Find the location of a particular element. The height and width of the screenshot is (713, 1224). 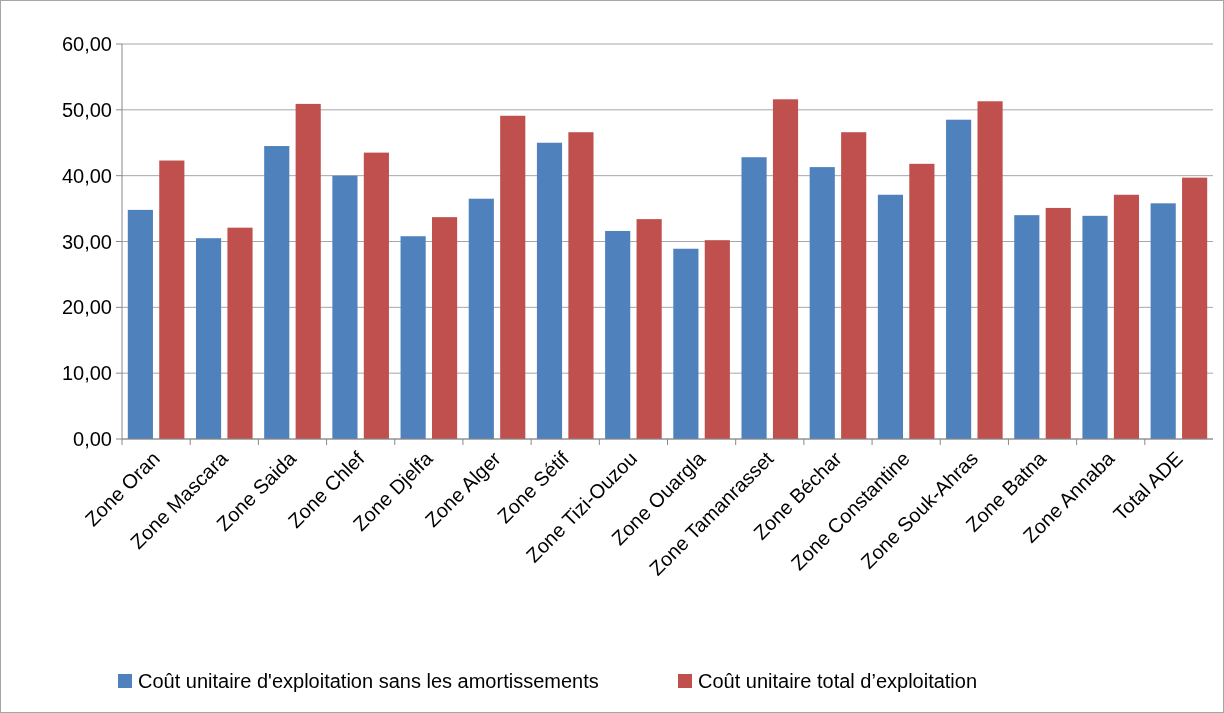

y-tick-label: 0,00 is located at coordinates (92, 439).